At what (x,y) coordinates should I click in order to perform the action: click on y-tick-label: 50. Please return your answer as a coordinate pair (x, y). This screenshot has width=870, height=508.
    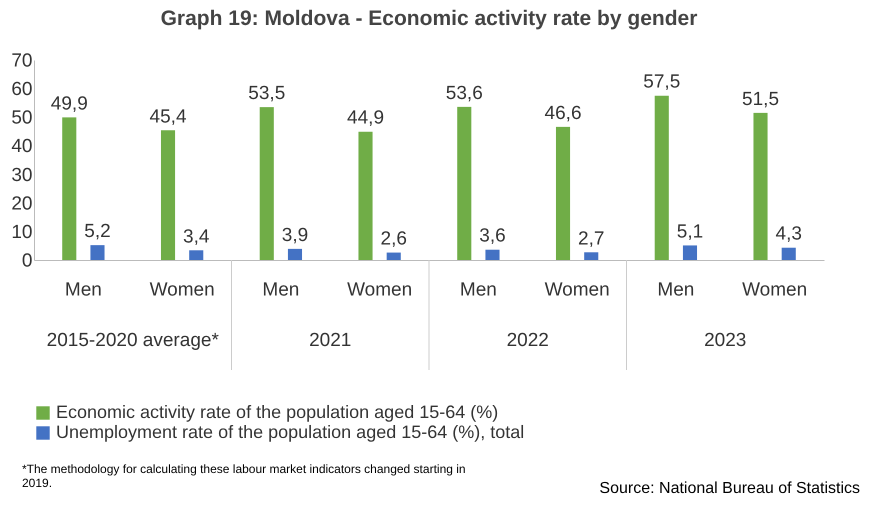
    Looking at the image, I should click on (21, 118).